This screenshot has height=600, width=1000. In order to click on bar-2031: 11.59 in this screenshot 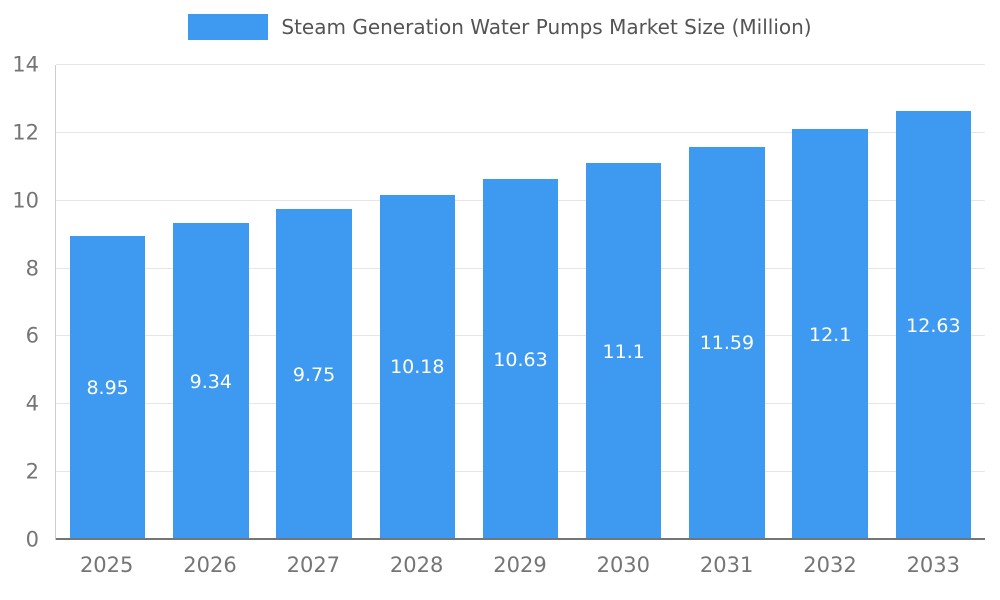, I will do `click(727, 343)`.